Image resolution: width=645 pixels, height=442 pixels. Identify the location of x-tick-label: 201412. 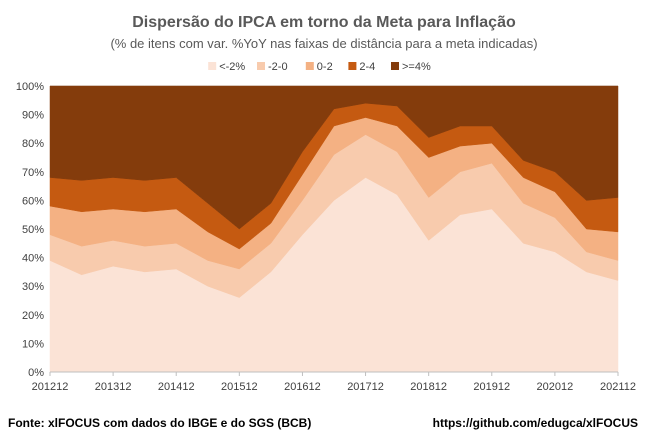
(176, 387).